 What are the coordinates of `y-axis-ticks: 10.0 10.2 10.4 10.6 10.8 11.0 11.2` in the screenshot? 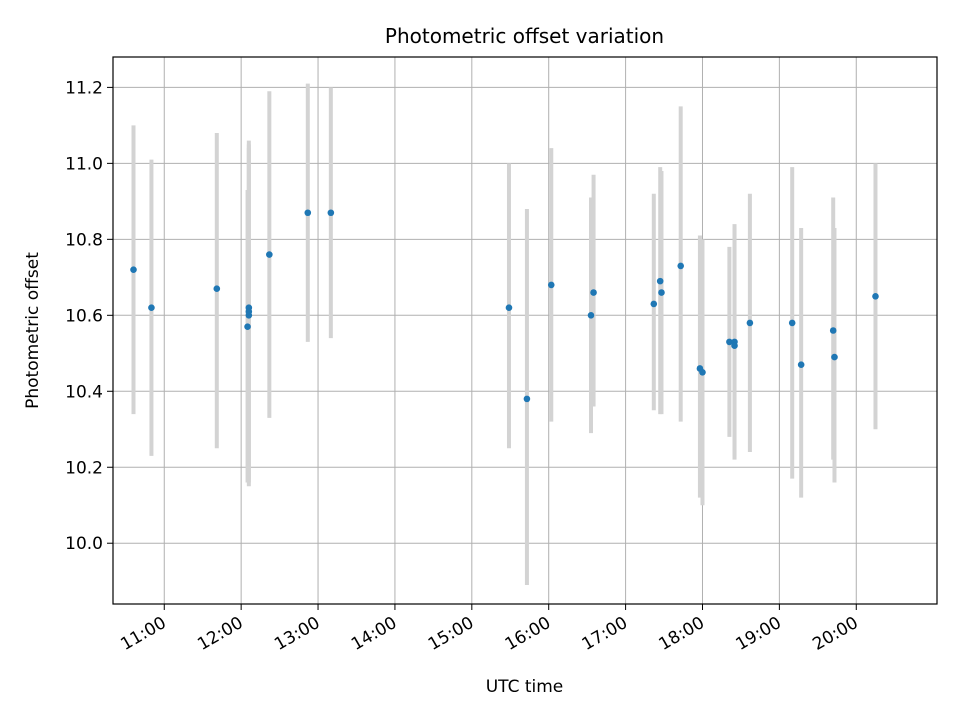 It's located at (89, 316).